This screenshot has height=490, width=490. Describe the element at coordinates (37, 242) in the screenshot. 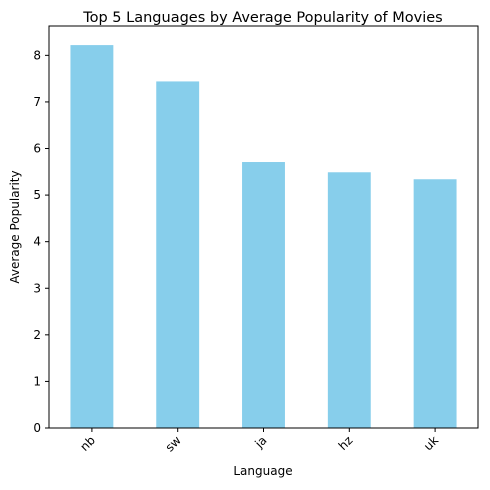

I see `y-tick-label: 4` at that location.